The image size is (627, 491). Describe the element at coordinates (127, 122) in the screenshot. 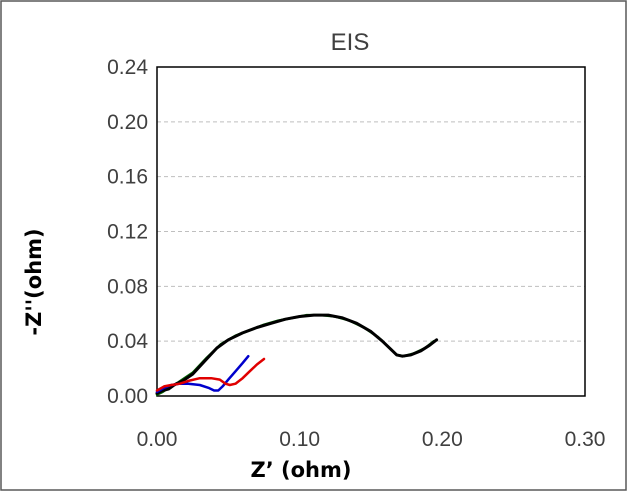

I see `y-tick-label: 0.20` at that location.